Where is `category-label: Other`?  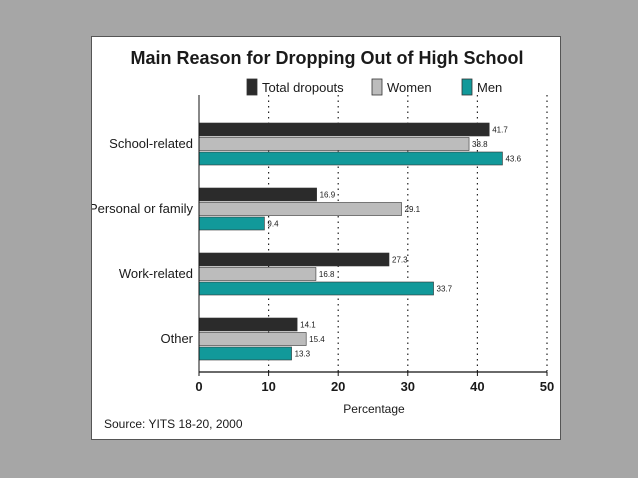
category-label: Other is located at coordinates (176, 338).